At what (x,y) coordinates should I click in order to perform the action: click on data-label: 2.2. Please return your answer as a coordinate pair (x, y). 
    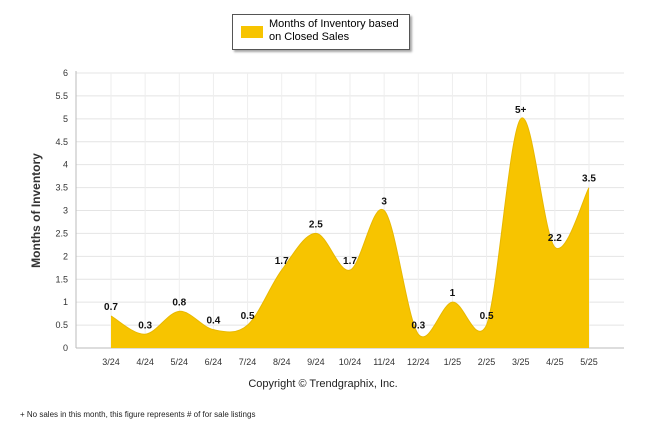
    Looking at the image, I should click on (555, 238).